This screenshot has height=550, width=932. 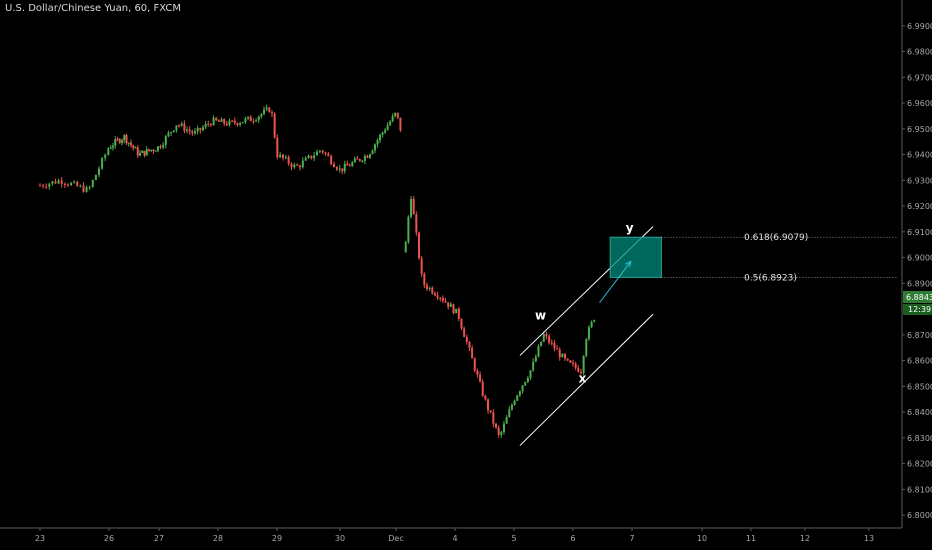 I want to click on current-price-badge, so click(x=917, y=296).